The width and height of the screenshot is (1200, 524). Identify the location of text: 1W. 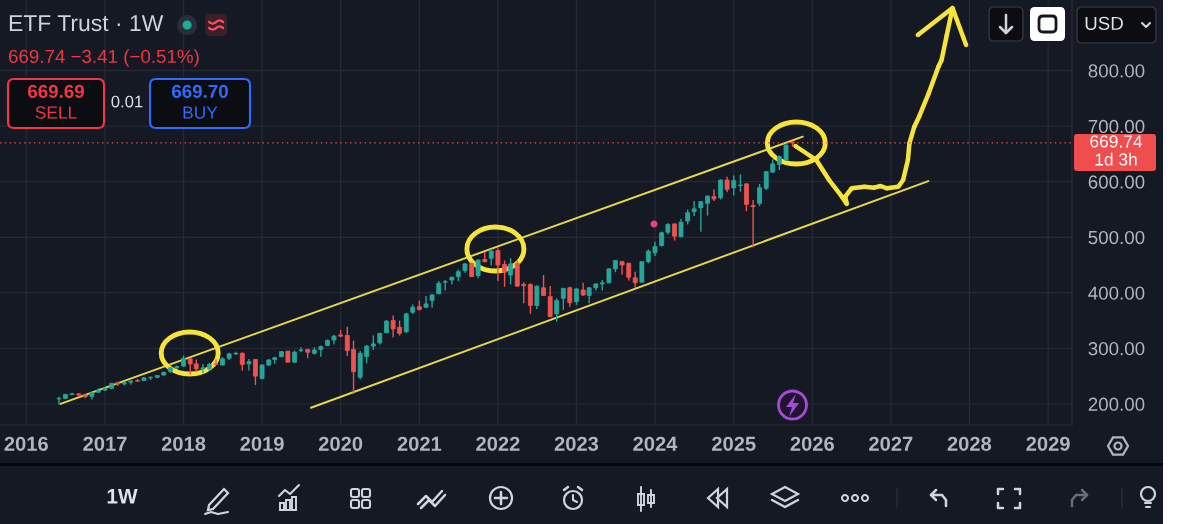
(122, 496).